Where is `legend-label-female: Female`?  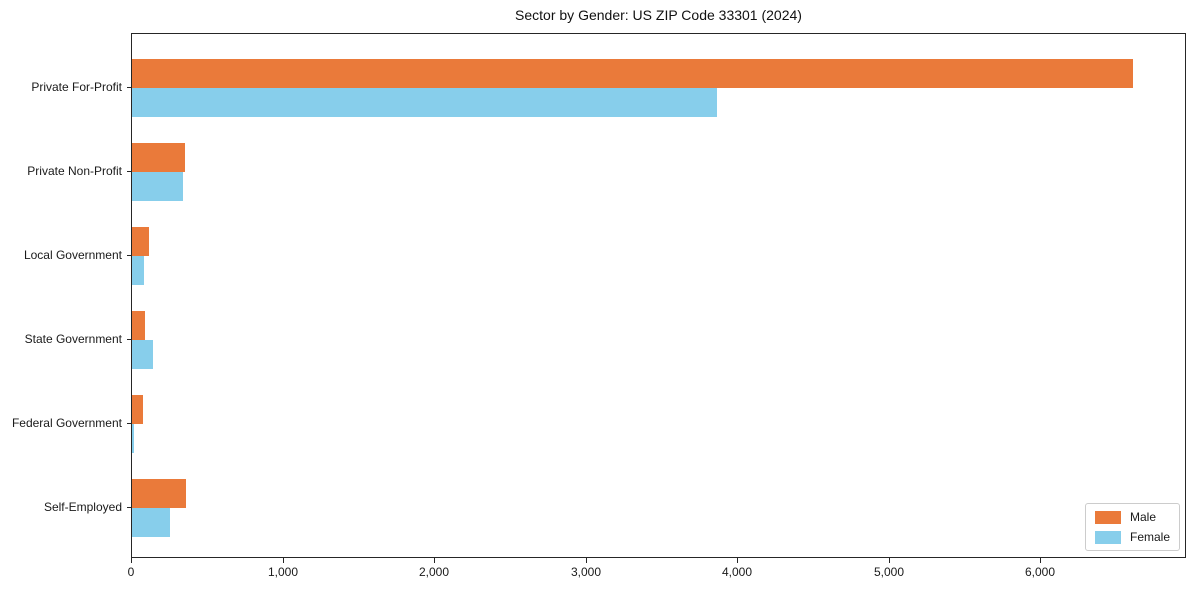 legend-label-female: Female is located at coordinates (1149, 537).